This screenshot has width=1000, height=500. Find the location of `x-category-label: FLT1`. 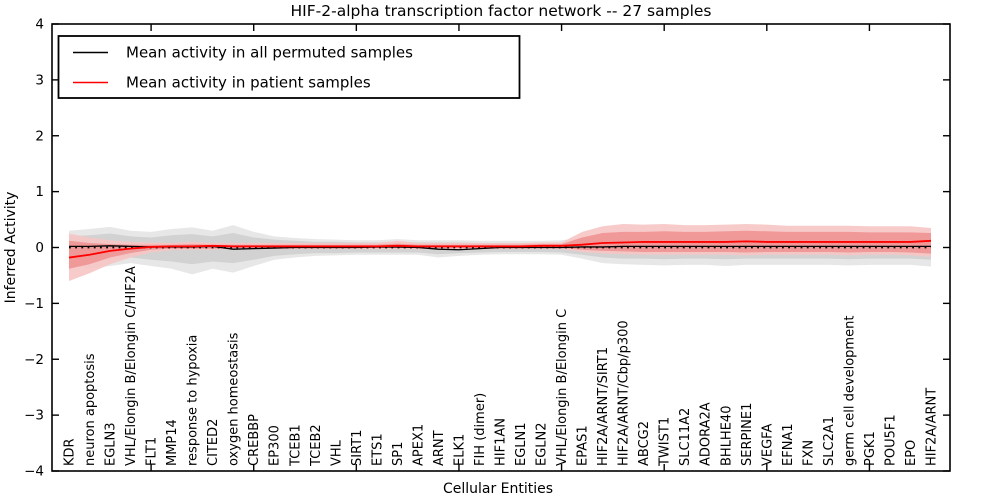

x-category-label: FLT1 is located at coordinates (152, 451).